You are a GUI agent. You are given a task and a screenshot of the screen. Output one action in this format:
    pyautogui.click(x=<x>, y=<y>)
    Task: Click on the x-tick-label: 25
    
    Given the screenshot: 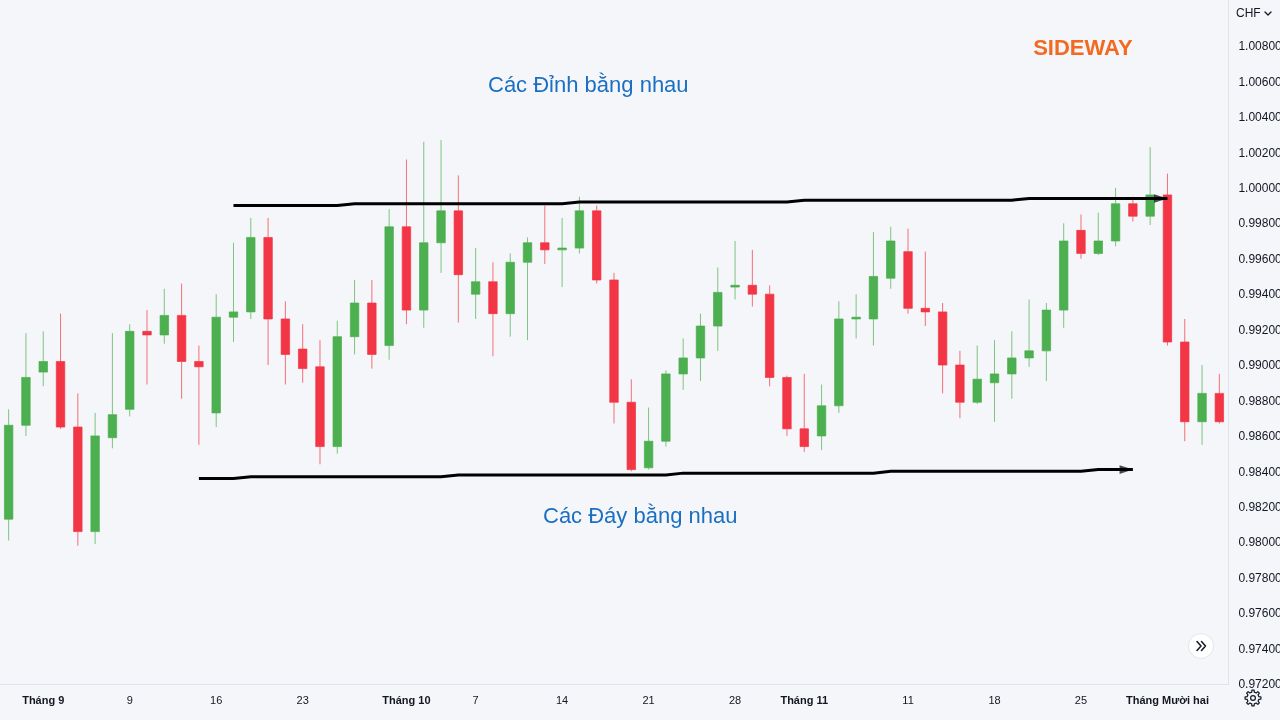 What is the action you would take?
    pyautogui.click(x=1081, y=700)
    